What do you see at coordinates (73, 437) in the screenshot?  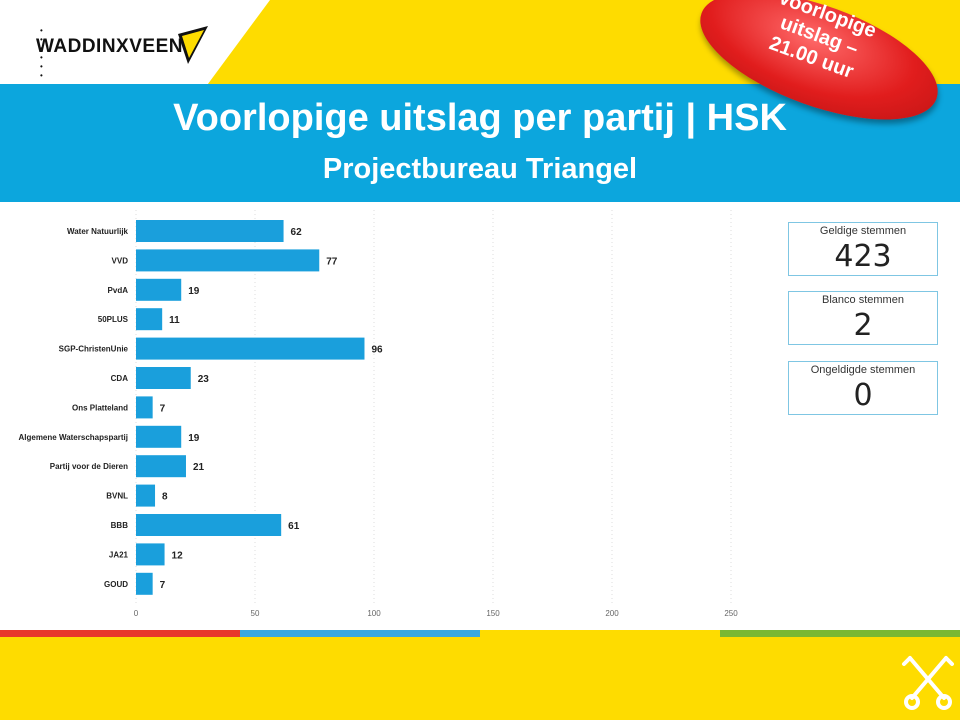 I see `category-label: Algemene Waterschapspartij` at bounding box center [73, 437].